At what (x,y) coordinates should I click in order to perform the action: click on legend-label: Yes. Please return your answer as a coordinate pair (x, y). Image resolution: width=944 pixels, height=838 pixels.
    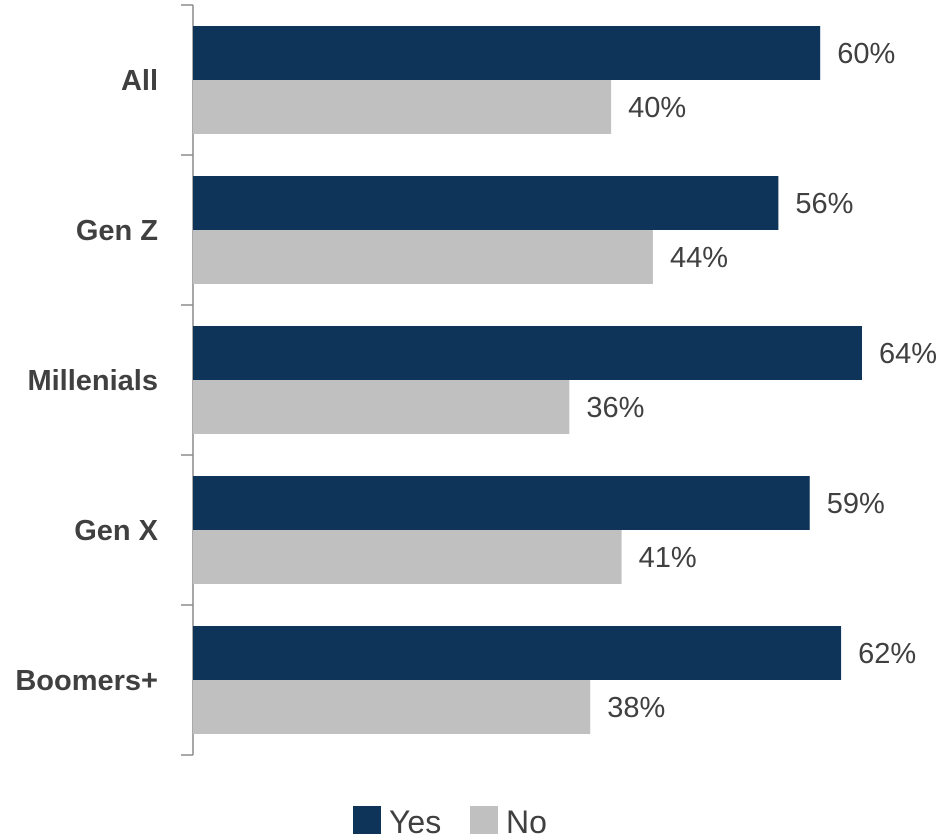
    Looking at the image, I should click on (415, 821).